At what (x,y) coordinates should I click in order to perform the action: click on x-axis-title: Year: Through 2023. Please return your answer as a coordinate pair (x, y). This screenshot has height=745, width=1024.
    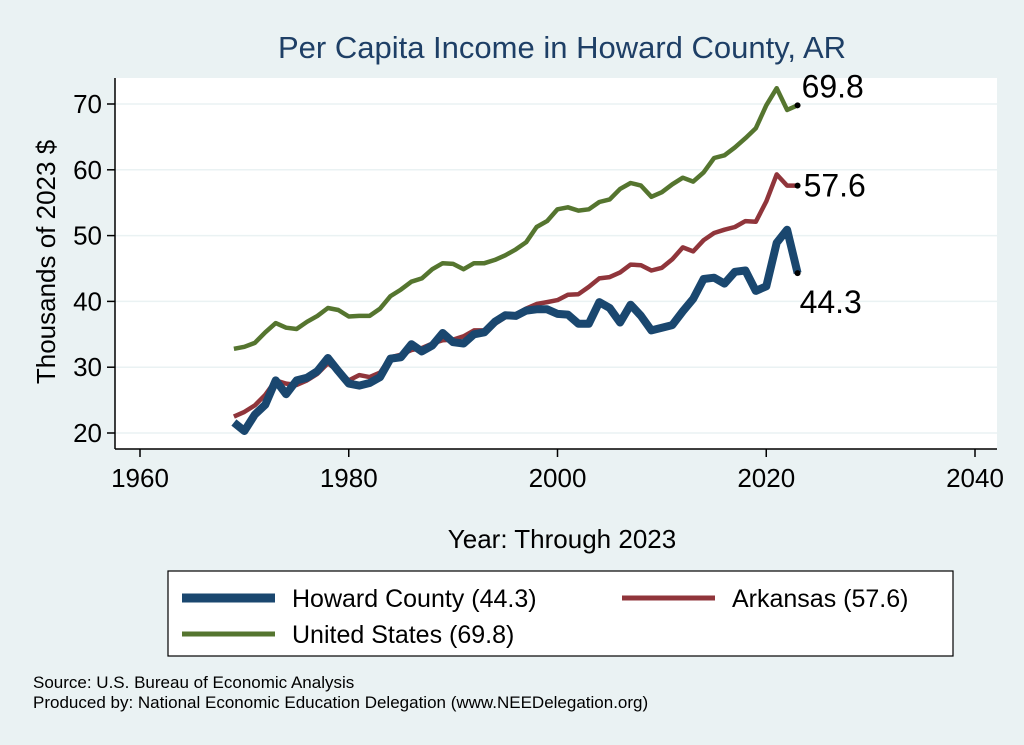
    Looking at the image, I should click on (562, 539).